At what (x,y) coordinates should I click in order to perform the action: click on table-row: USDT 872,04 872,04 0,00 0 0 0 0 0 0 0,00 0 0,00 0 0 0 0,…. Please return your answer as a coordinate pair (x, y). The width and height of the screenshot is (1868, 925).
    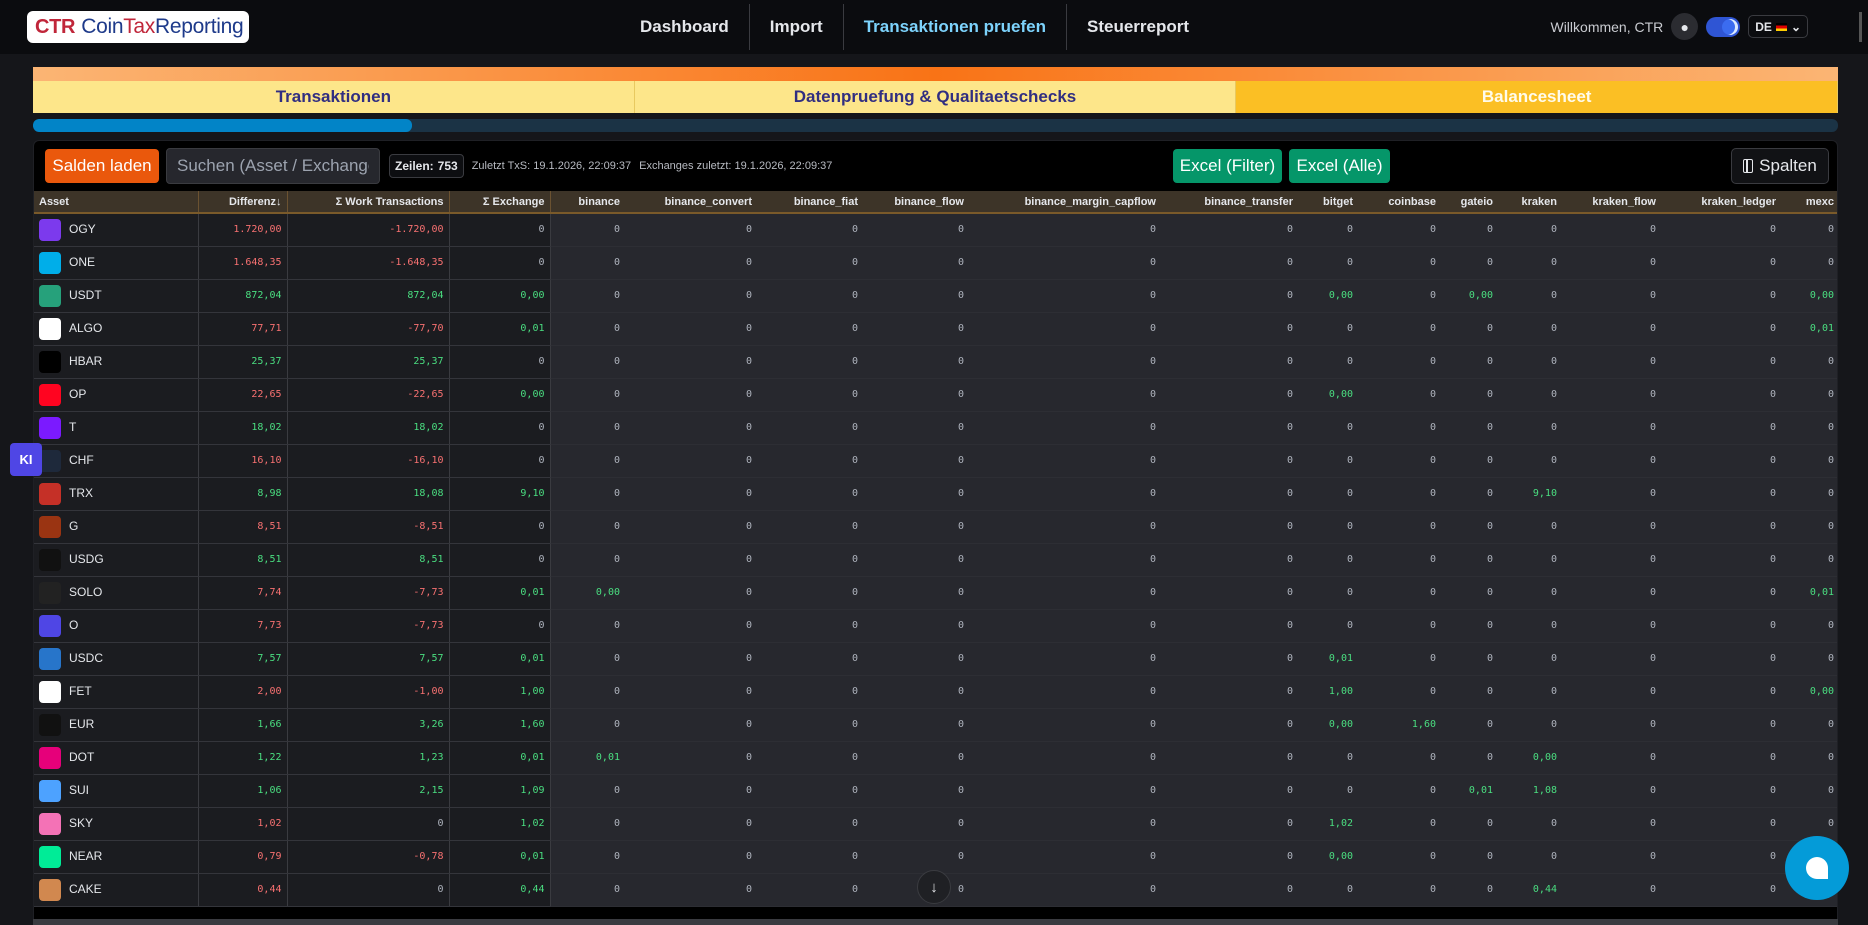
    Looking at the image, I should click on (935, 296).